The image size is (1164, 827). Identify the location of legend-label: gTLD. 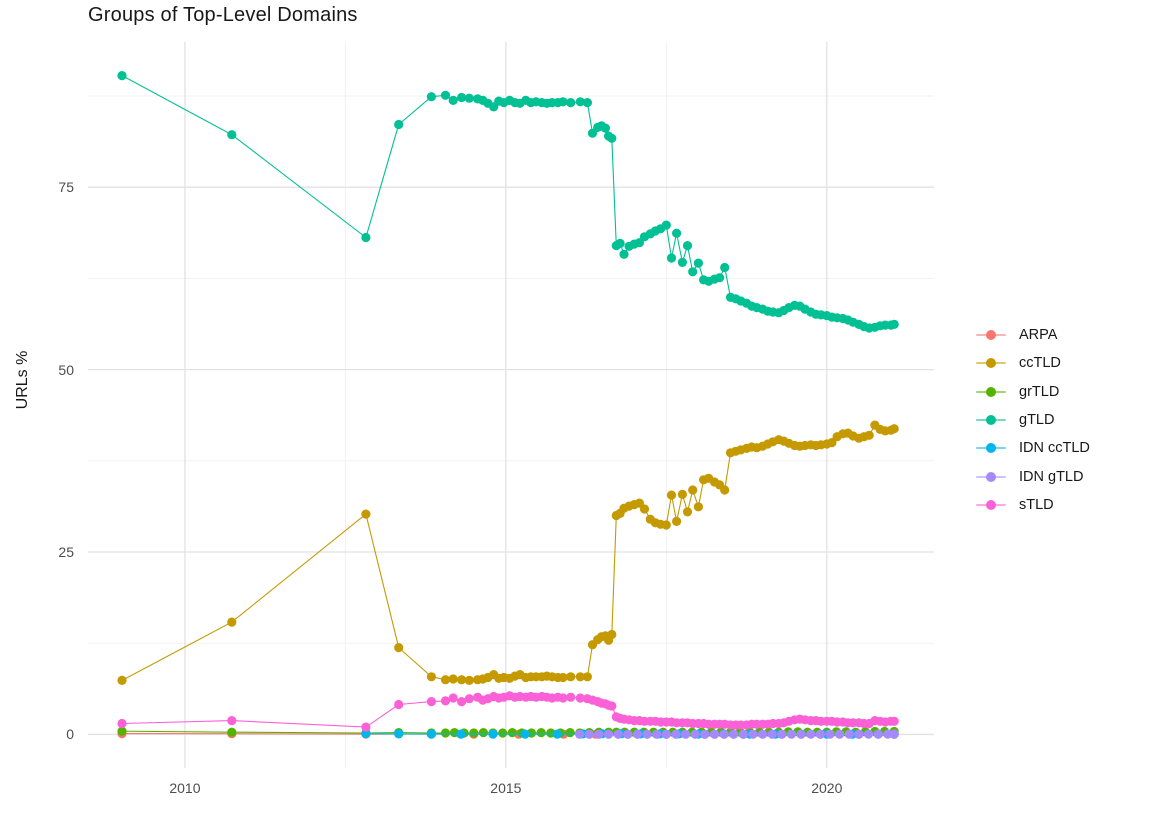
(1037, 420).